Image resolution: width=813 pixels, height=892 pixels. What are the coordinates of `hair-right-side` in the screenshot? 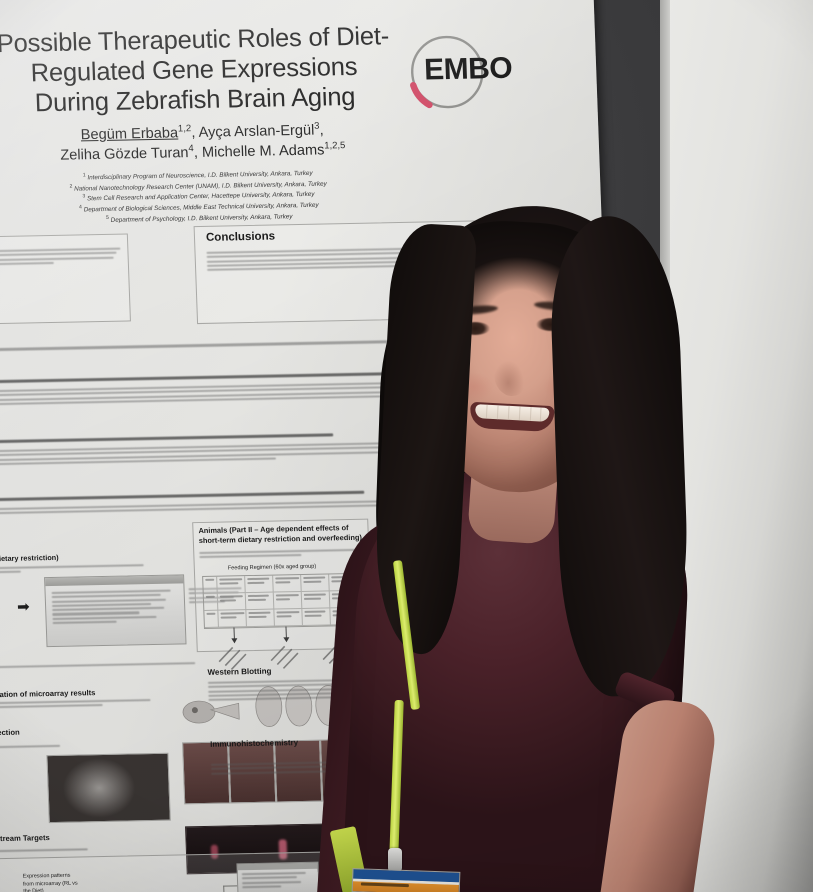 It's located at (620, 456).